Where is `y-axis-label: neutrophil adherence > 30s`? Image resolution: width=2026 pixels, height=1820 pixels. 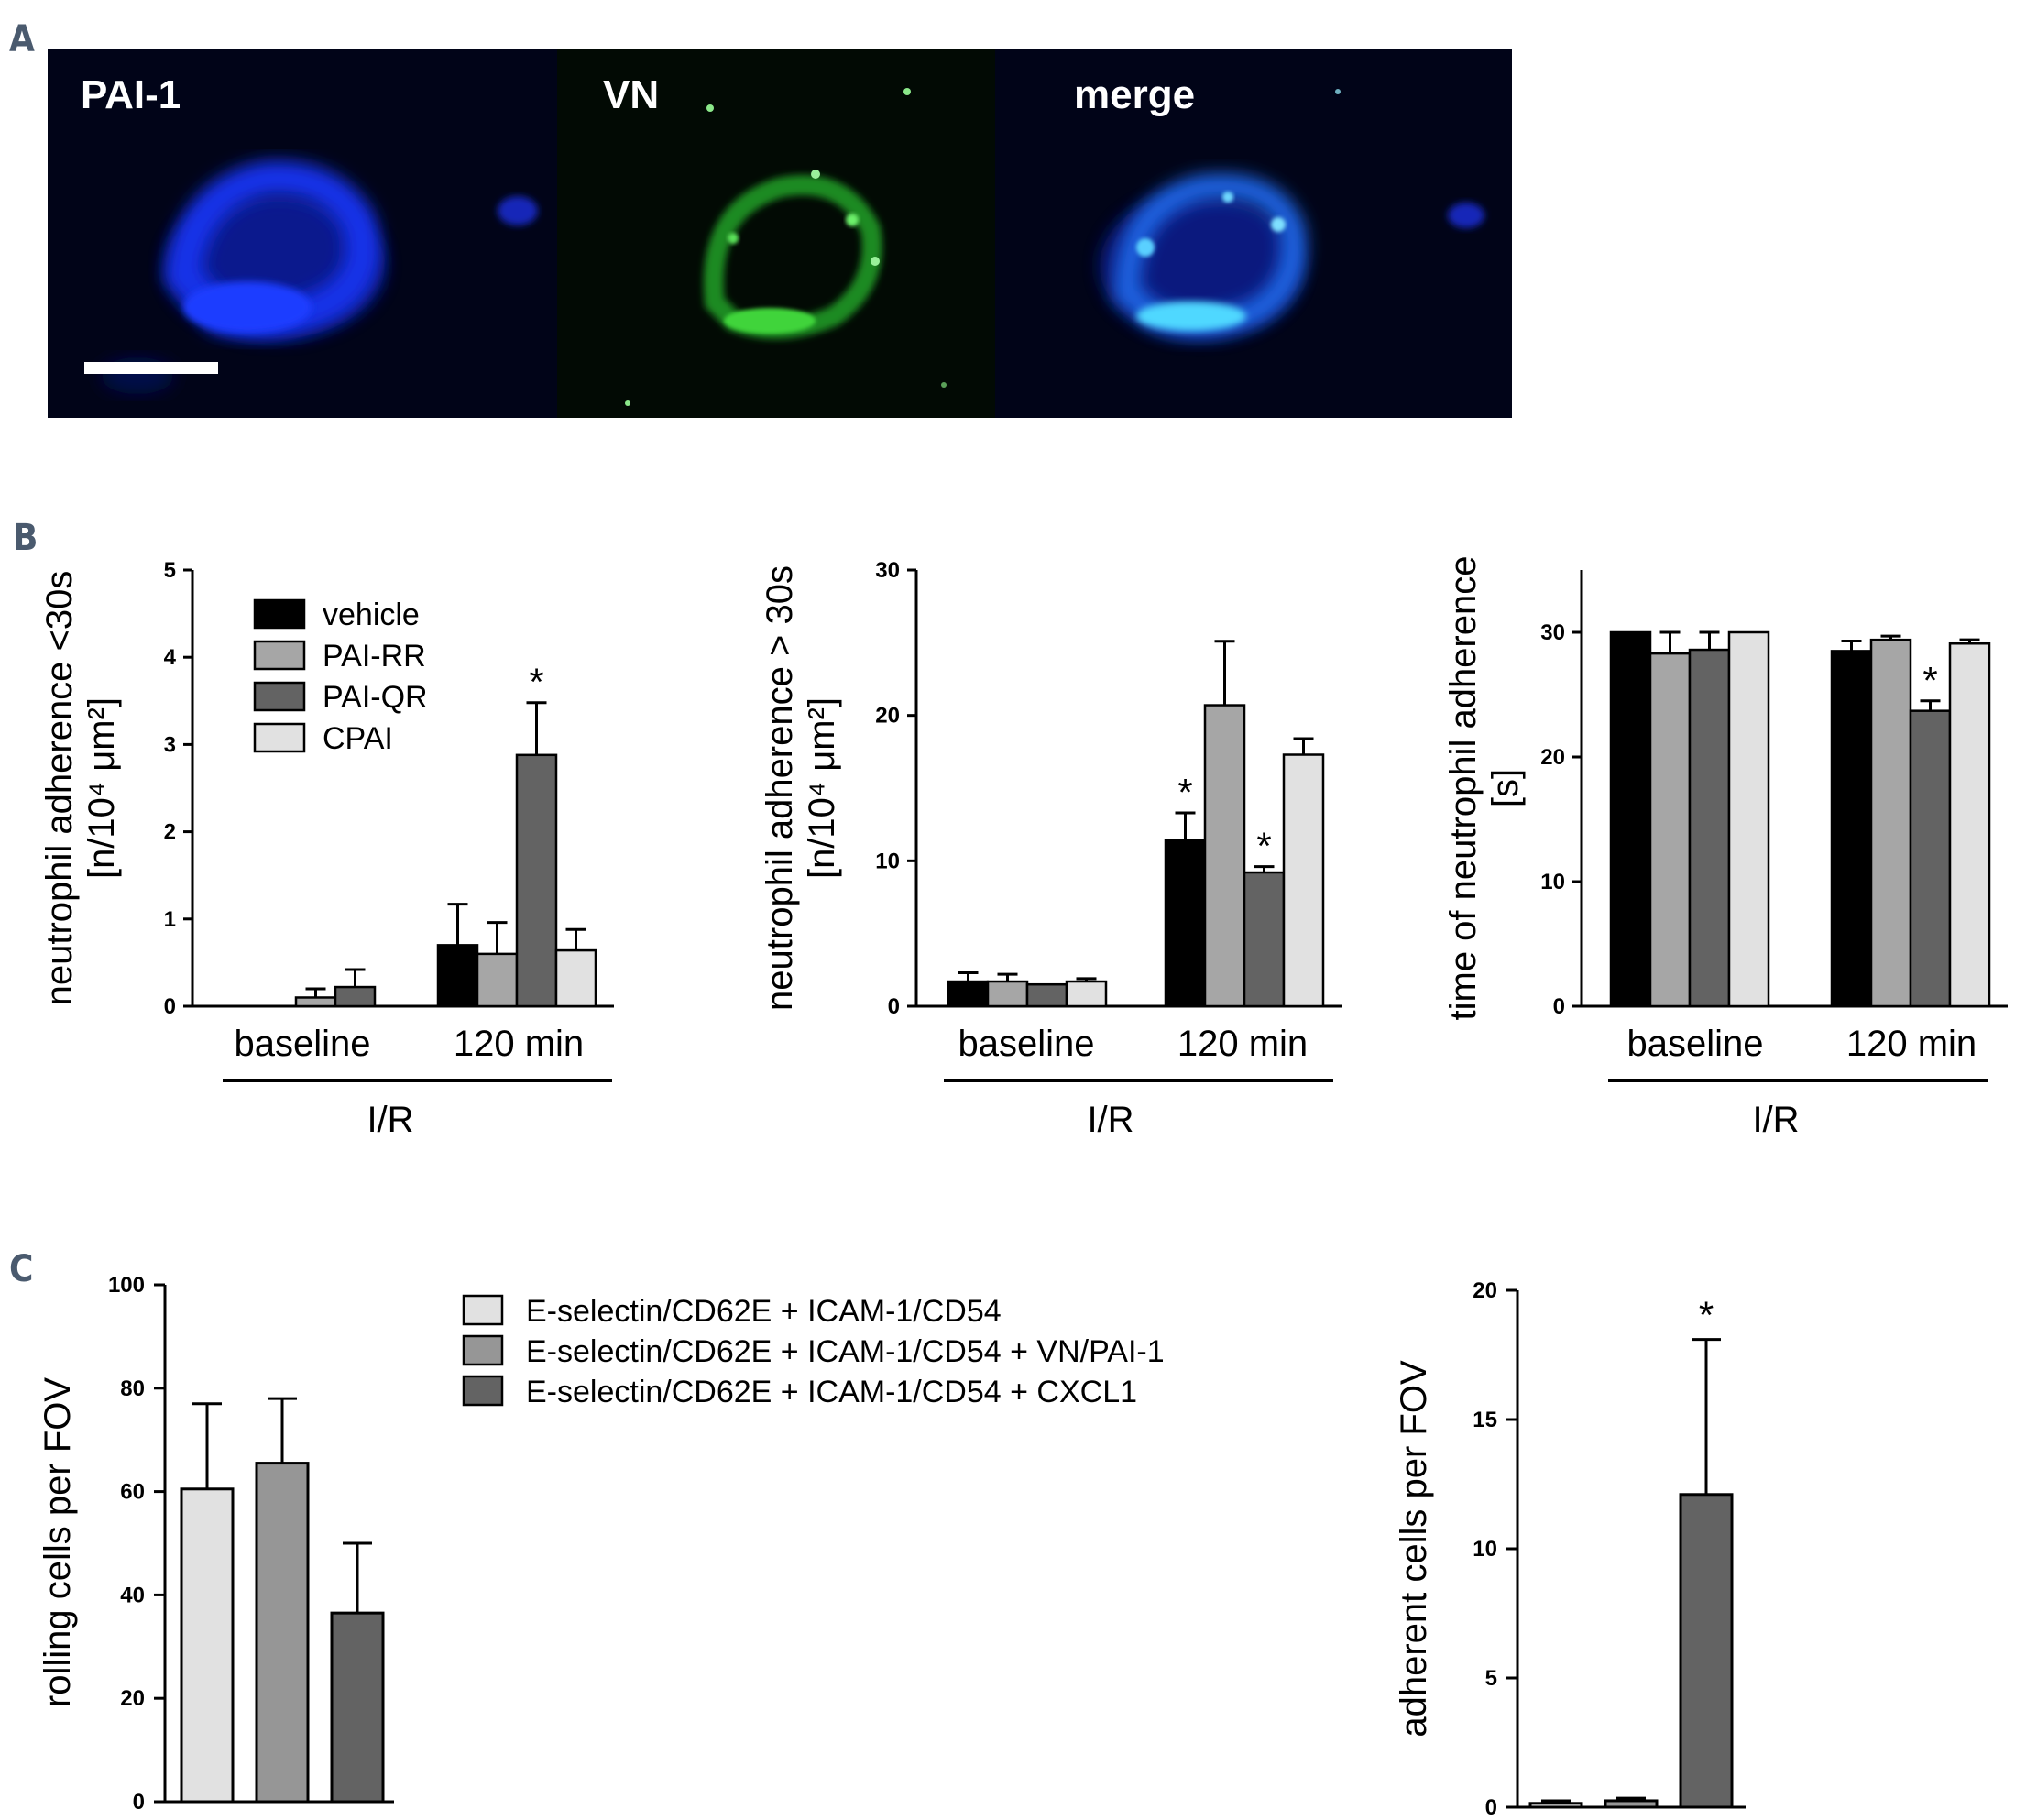
y-axis-label: neutrophil adherence > 30s is located at coordinates (780, 788).